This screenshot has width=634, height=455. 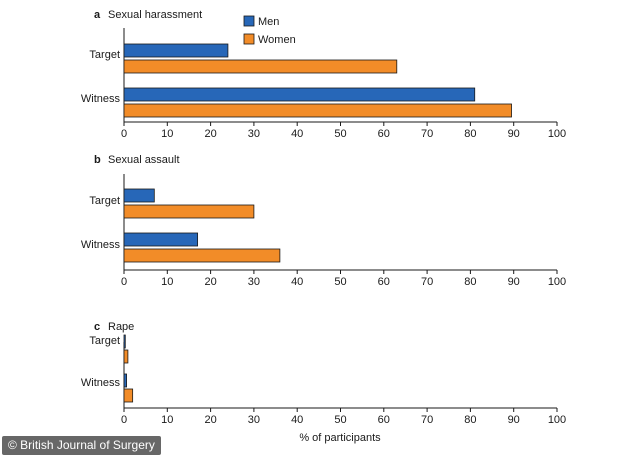 I want to click on panel-title: Rape, so click(x=121, y=327).